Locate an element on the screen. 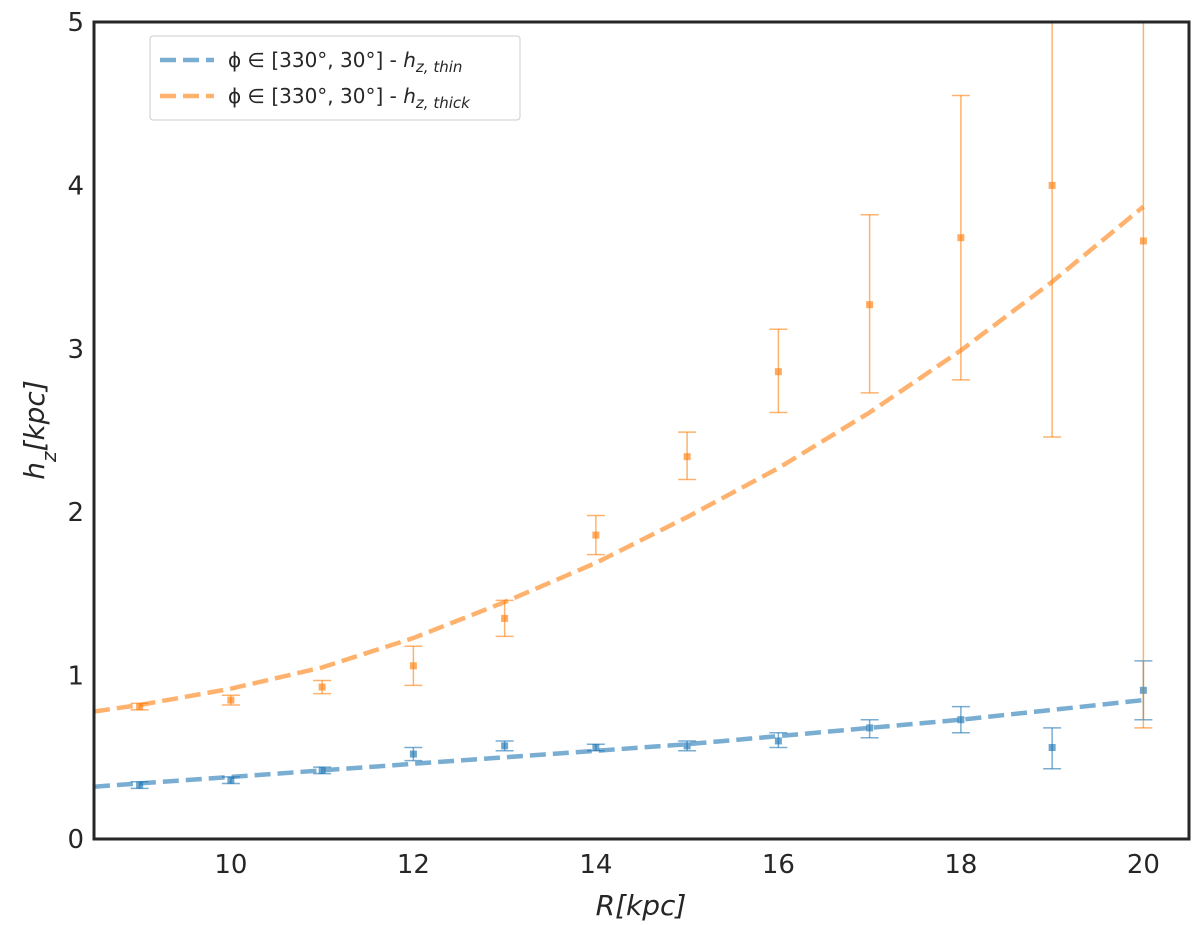 This screenshot has width=1200, height=925. y-tick-label: 4 is located at coordinates (75, 186).